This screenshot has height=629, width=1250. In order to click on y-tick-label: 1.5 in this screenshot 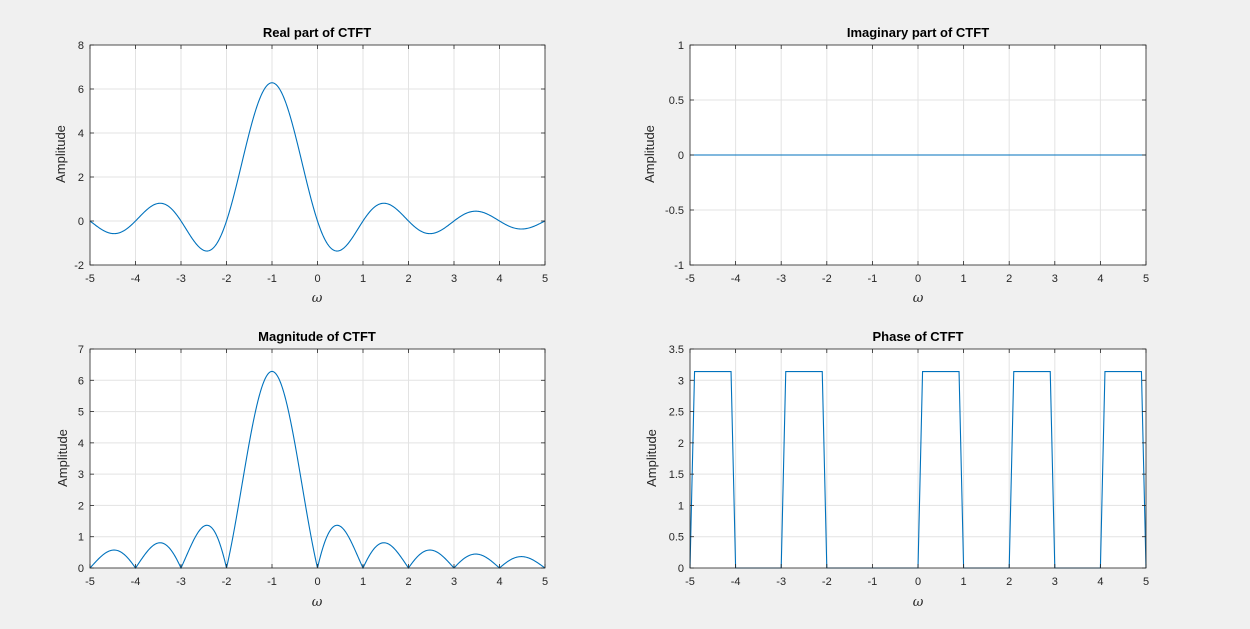, I will do `click(676, 475)`.